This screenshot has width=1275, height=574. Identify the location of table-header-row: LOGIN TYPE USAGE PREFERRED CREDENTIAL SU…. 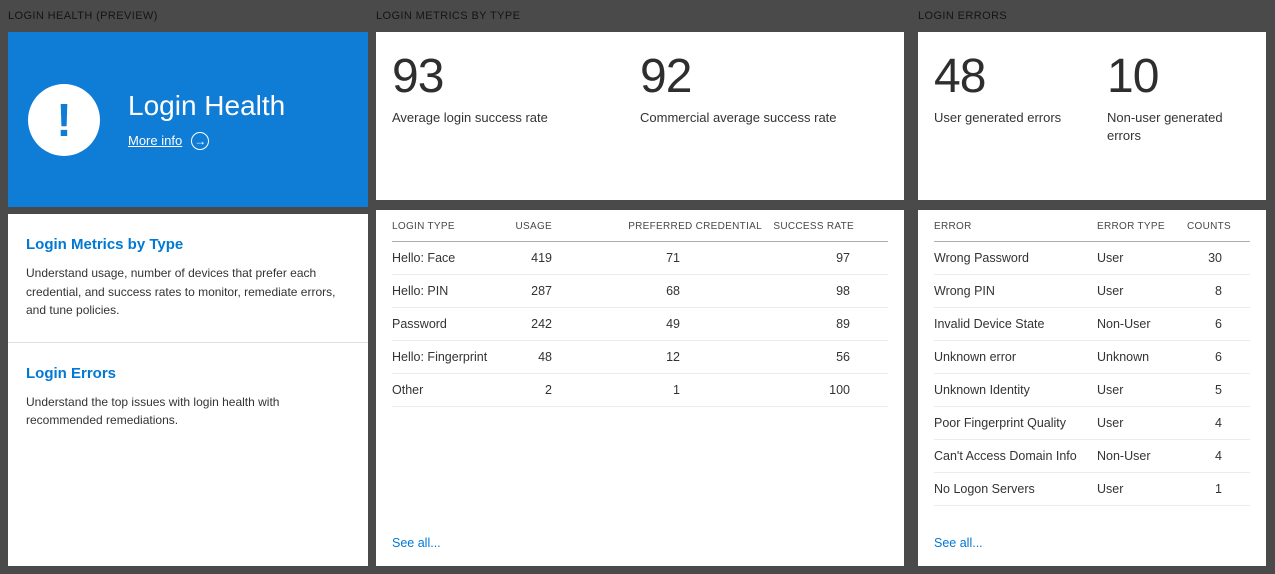
(640, 226).